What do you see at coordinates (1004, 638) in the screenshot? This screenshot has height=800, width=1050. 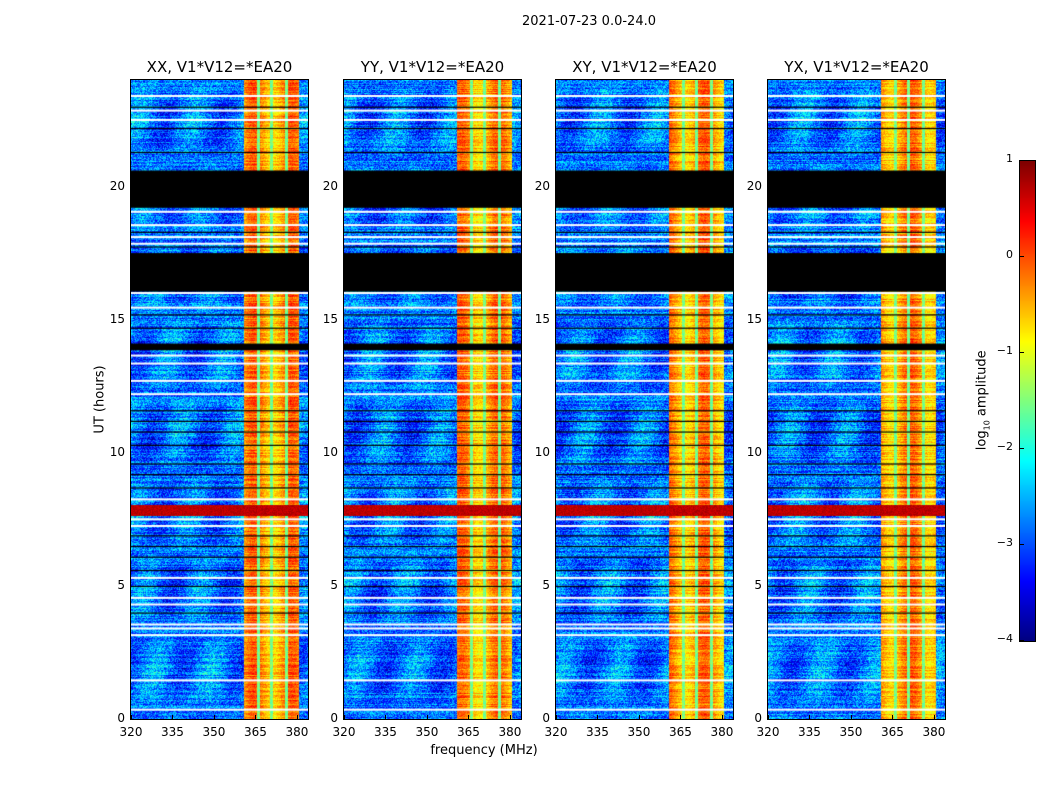 I see `colorbar-tick-label: −4` at bounding box center [1004, 638].